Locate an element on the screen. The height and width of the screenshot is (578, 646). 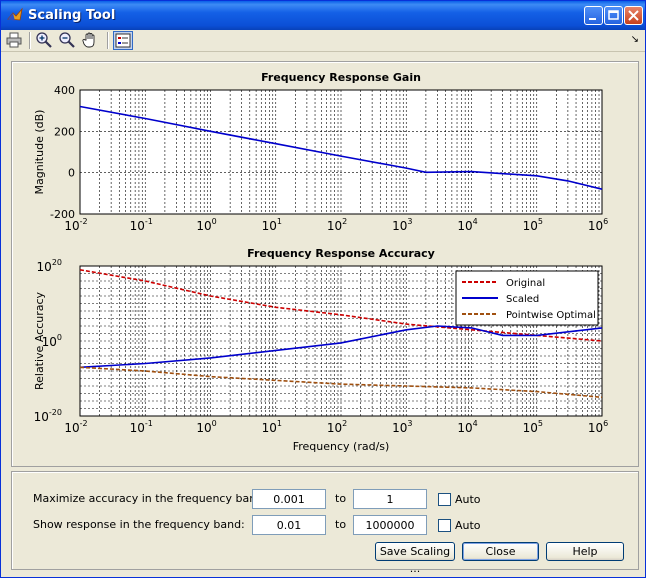
response-band-from-input is located at coordinates (289, 525).